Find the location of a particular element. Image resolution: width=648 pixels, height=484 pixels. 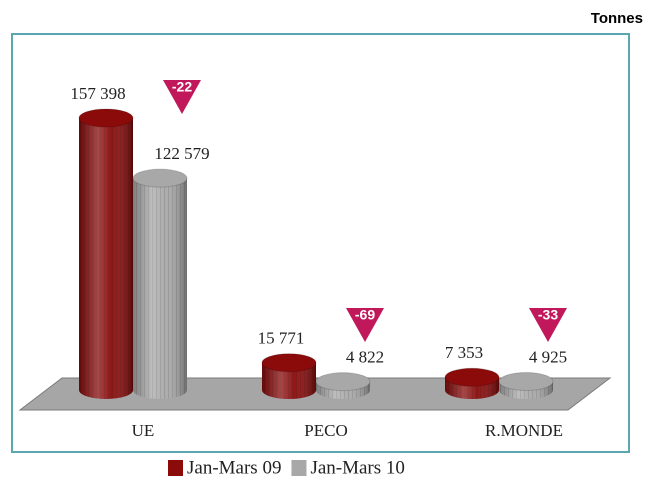

value-label: 15 771 is located at coordinates (281, 338).